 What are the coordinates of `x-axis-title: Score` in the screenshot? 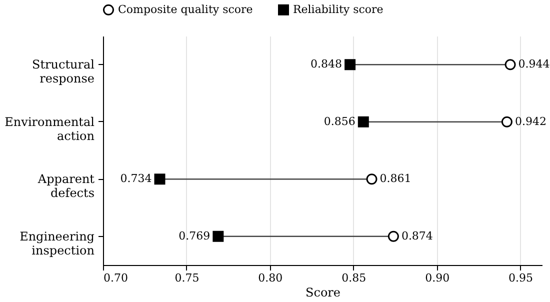 It's located at (323, 293).